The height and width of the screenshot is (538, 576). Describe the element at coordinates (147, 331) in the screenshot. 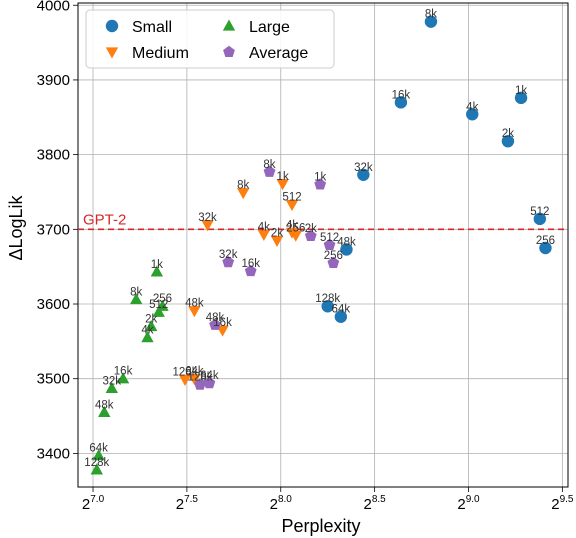

I see `large-point-label: 4k` at that location.